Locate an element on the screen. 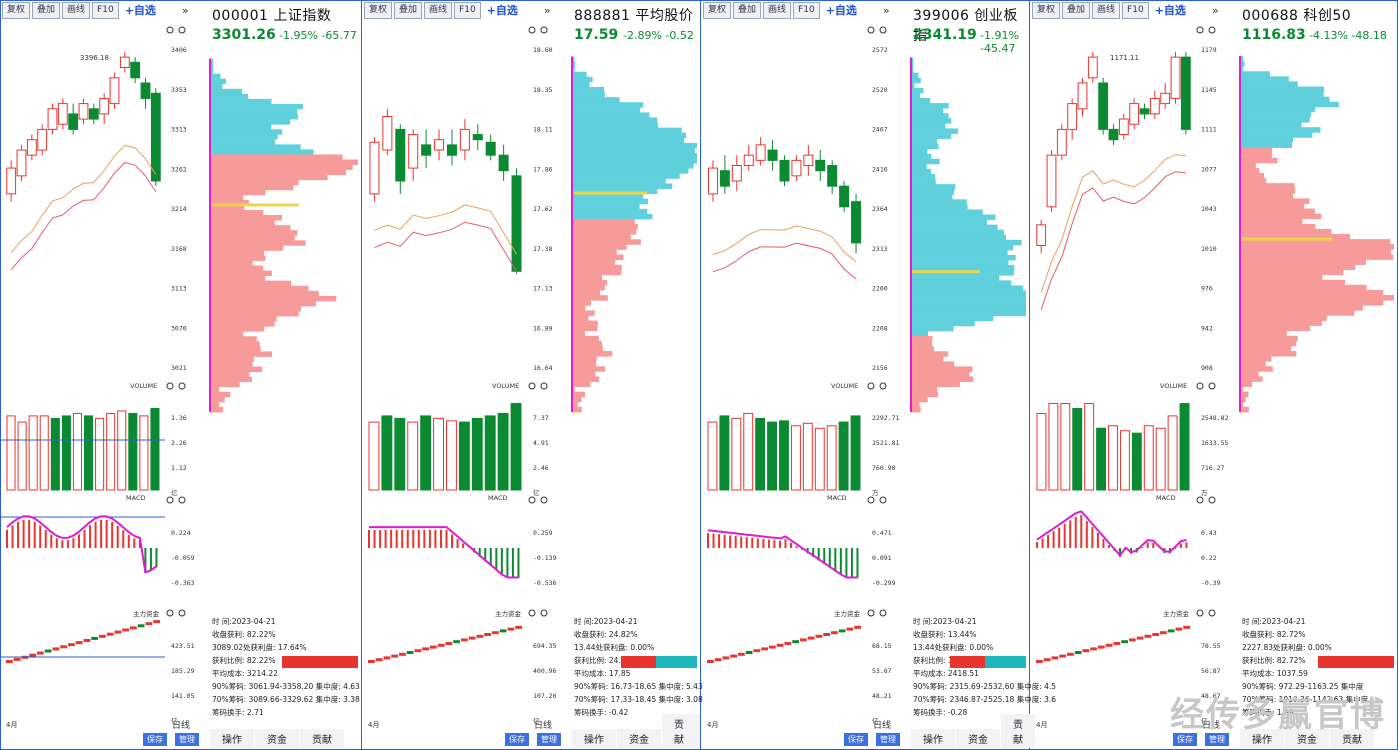  price-axis-tick: 2520 is located at coordinates (880, 90).